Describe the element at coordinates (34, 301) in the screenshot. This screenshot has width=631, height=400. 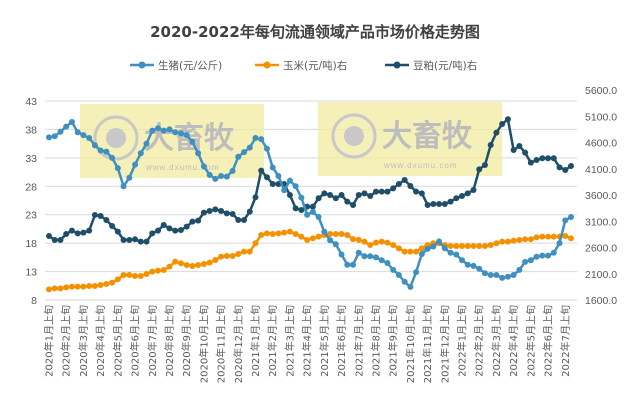
I see `left-tick-label: 8` at that location.